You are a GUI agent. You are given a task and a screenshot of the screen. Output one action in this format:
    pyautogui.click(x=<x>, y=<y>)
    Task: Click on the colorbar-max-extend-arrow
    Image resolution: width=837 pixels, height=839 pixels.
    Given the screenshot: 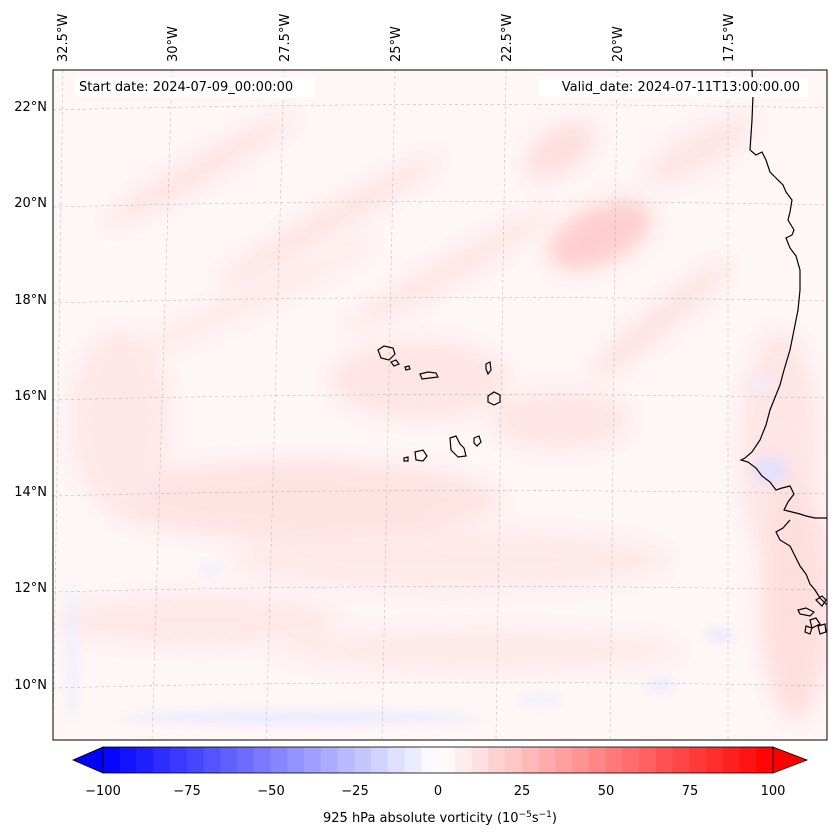 What is the action you would take?
    pyautogui.click(x=790, y=760)
    